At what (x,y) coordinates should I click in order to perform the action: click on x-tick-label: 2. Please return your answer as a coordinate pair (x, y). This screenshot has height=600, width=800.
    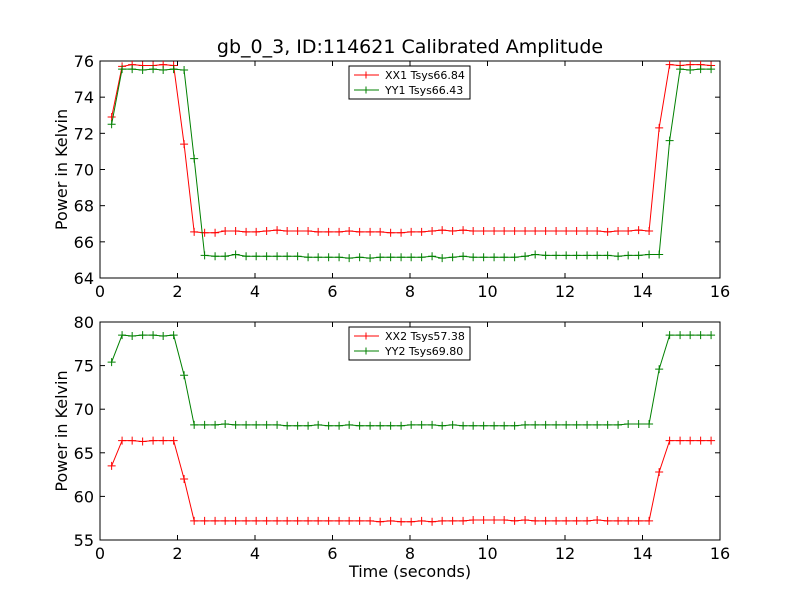
    Looking at the image, I should click on (177, 553).